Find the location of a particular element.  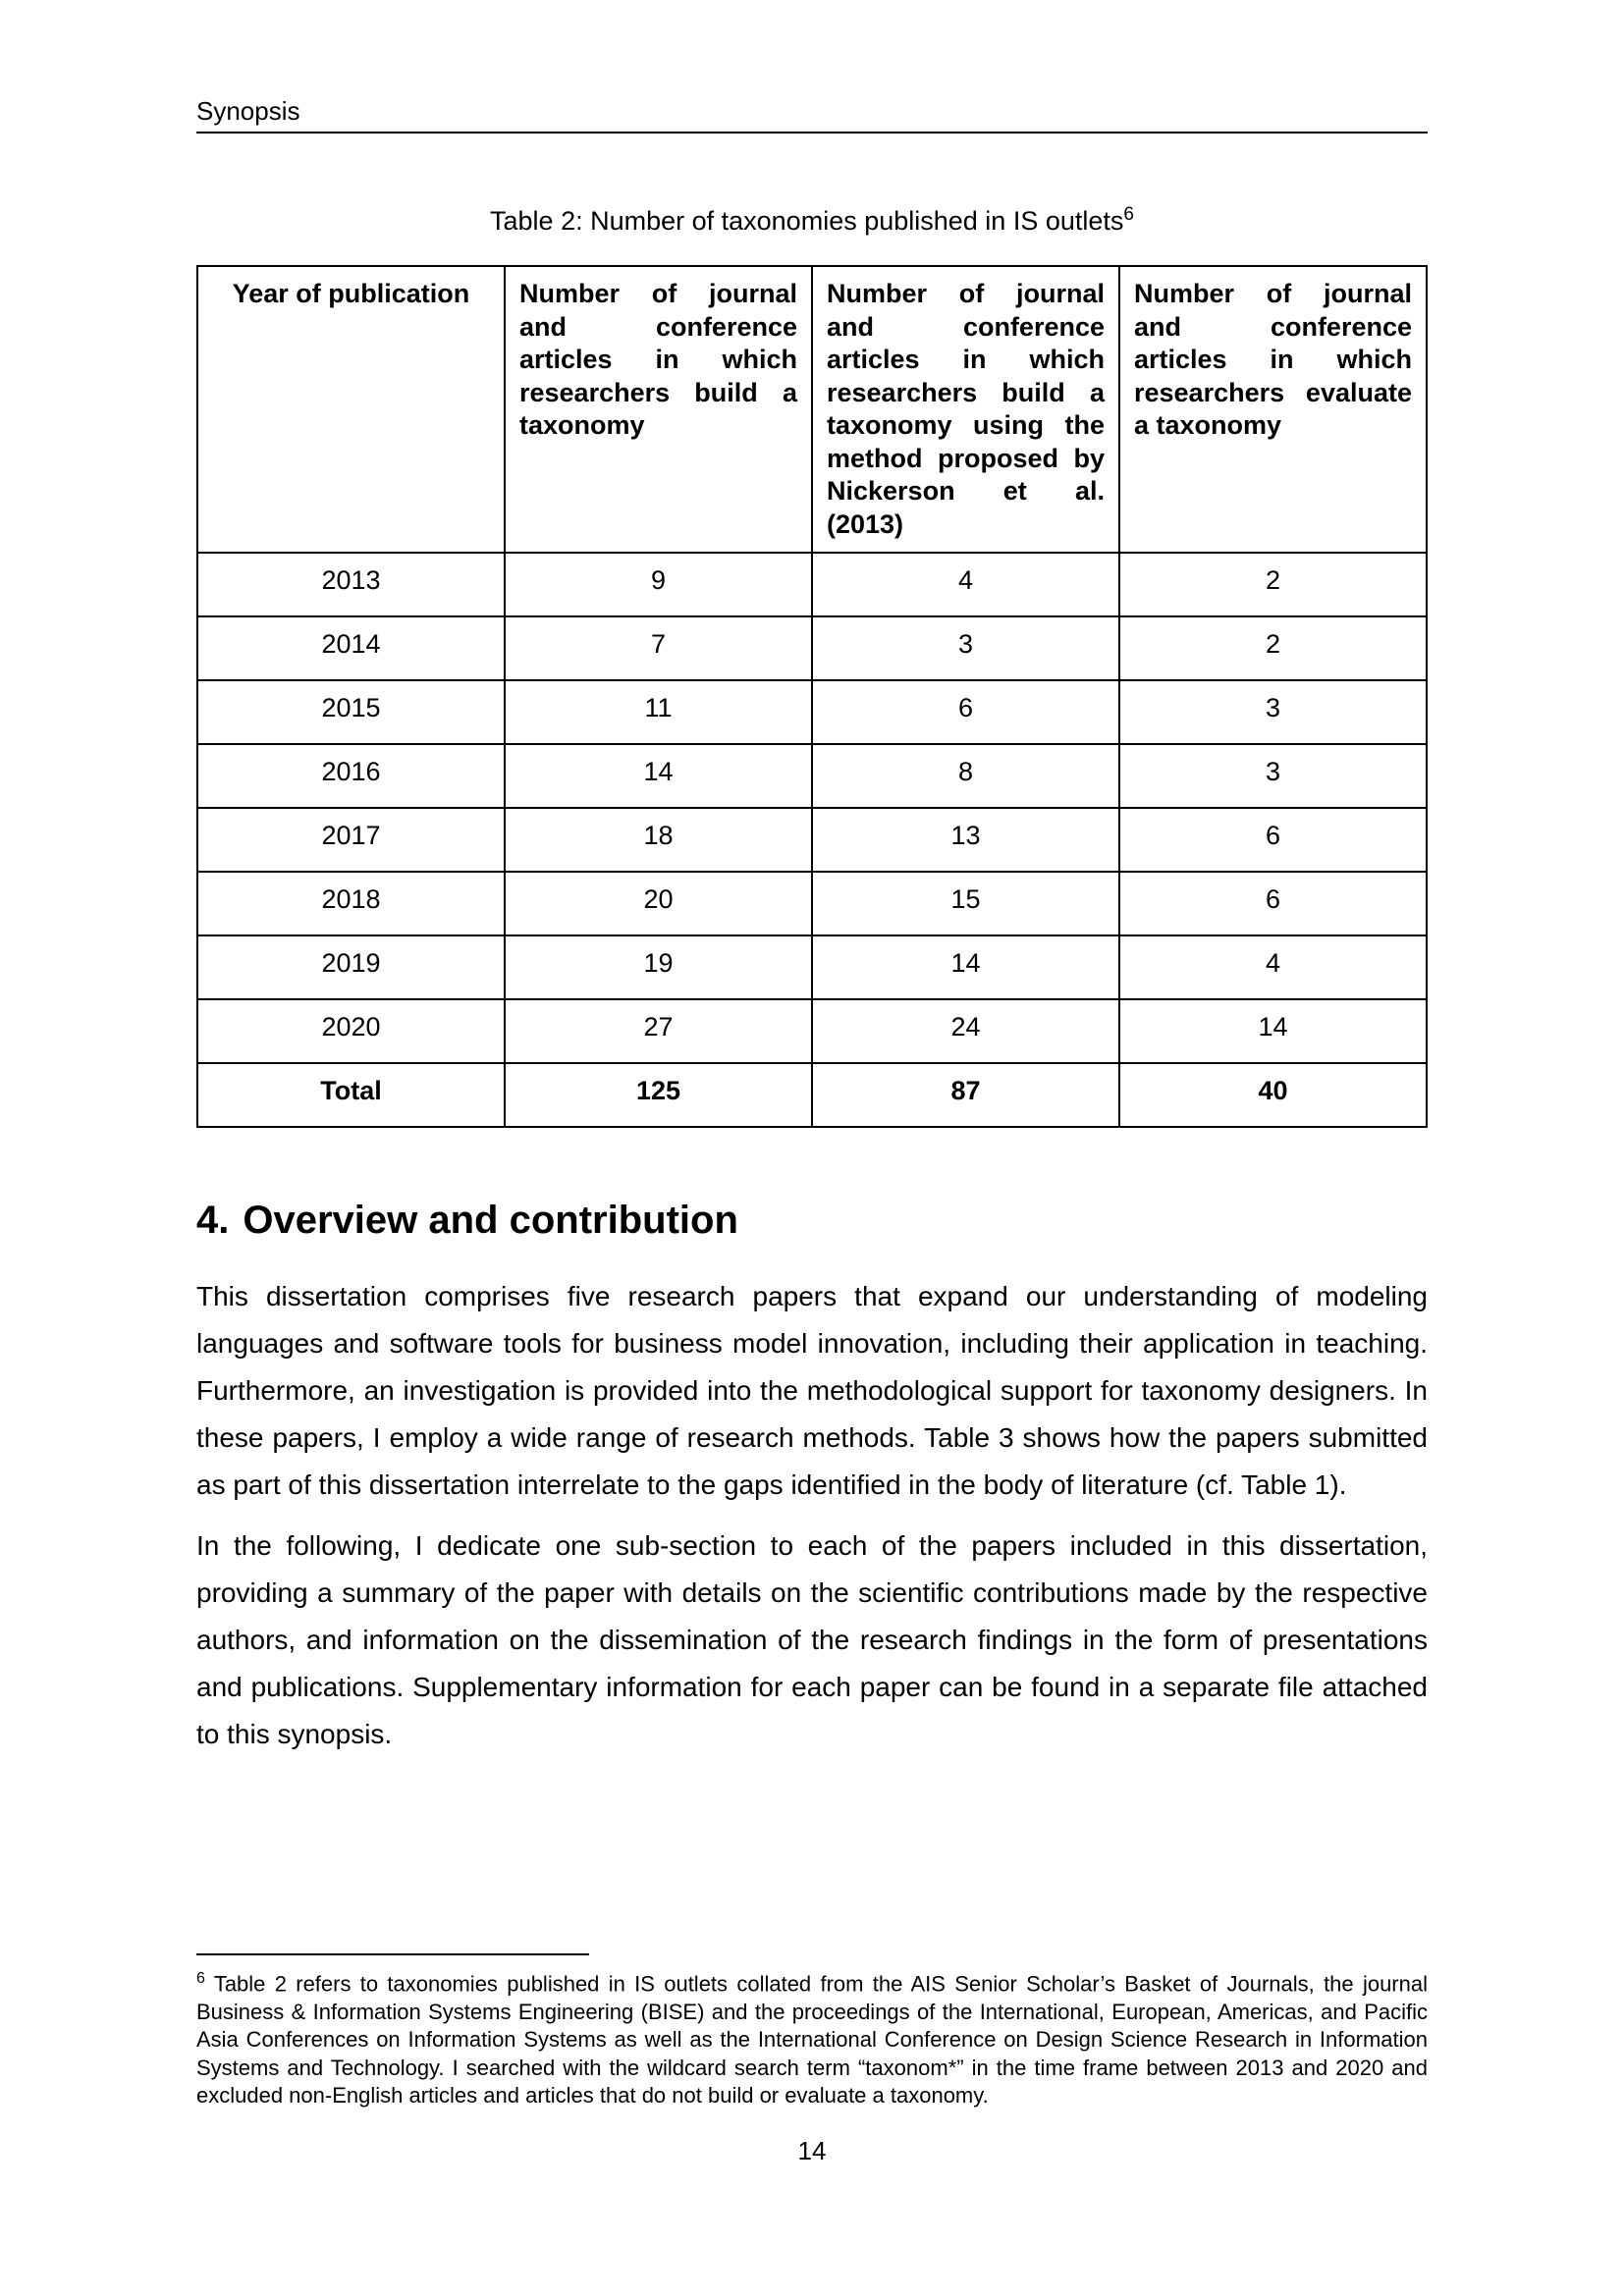

count-cell: 7 is located at coordinates (658, 648).